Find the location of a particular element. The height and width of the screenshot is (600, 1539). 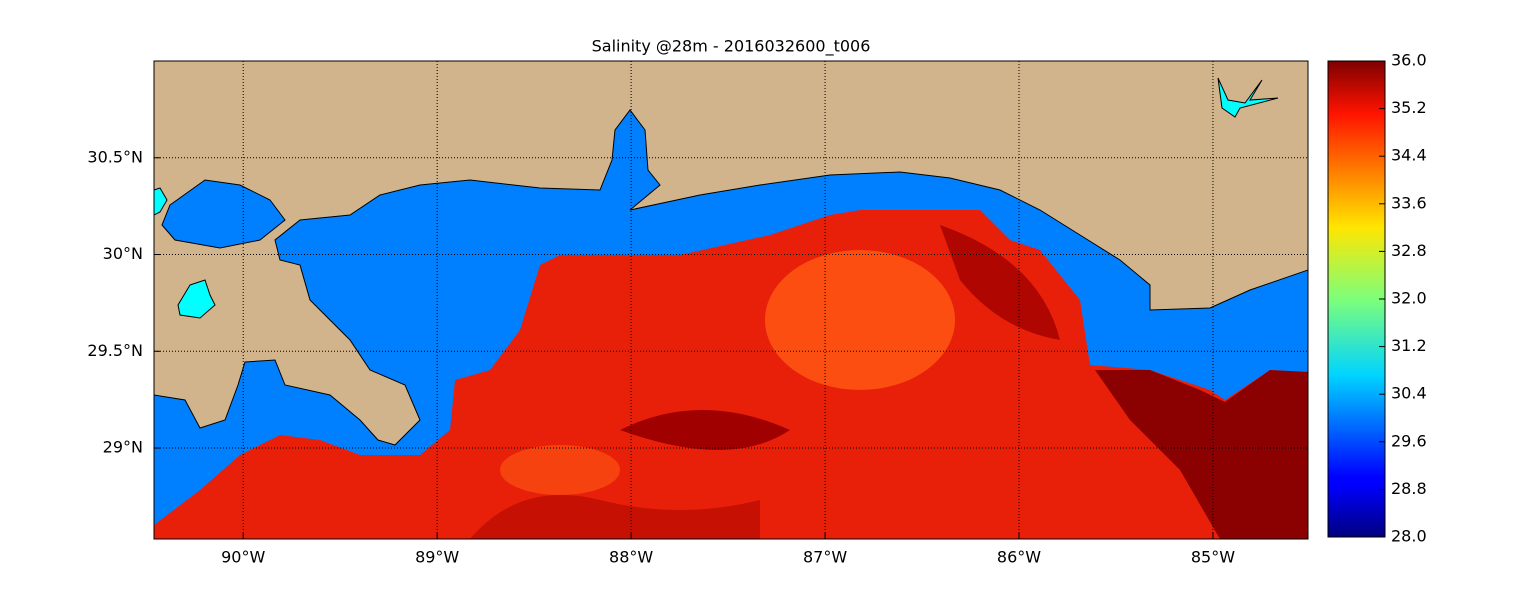

y-tick-label: 29°N is located at coordinates (123, 447).